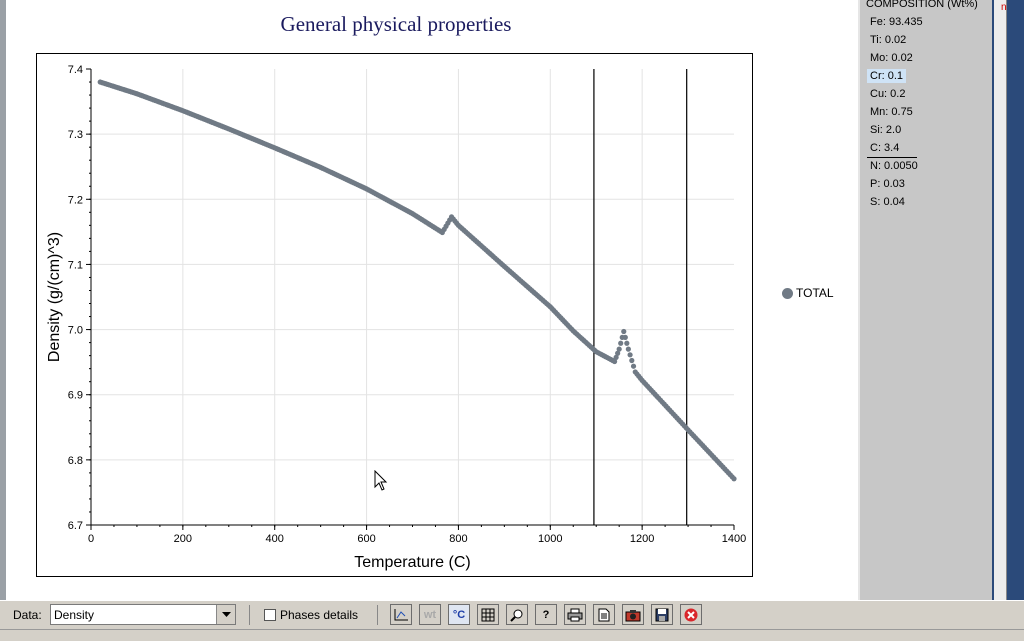 The height and width of the screenshot is (641, 1024). I want to click on legend: TOTAL, so click(808, 293).